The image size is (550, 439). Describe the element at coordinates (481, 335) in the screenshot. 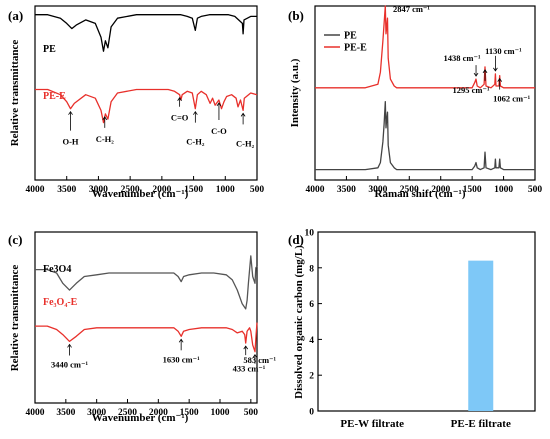

I see `bar` at that location.